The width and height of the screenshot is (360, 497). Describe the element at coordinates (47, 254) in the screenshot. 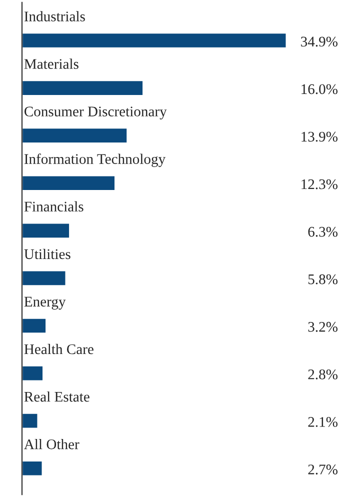

I see `y-tick-label: Utilities` at that location.